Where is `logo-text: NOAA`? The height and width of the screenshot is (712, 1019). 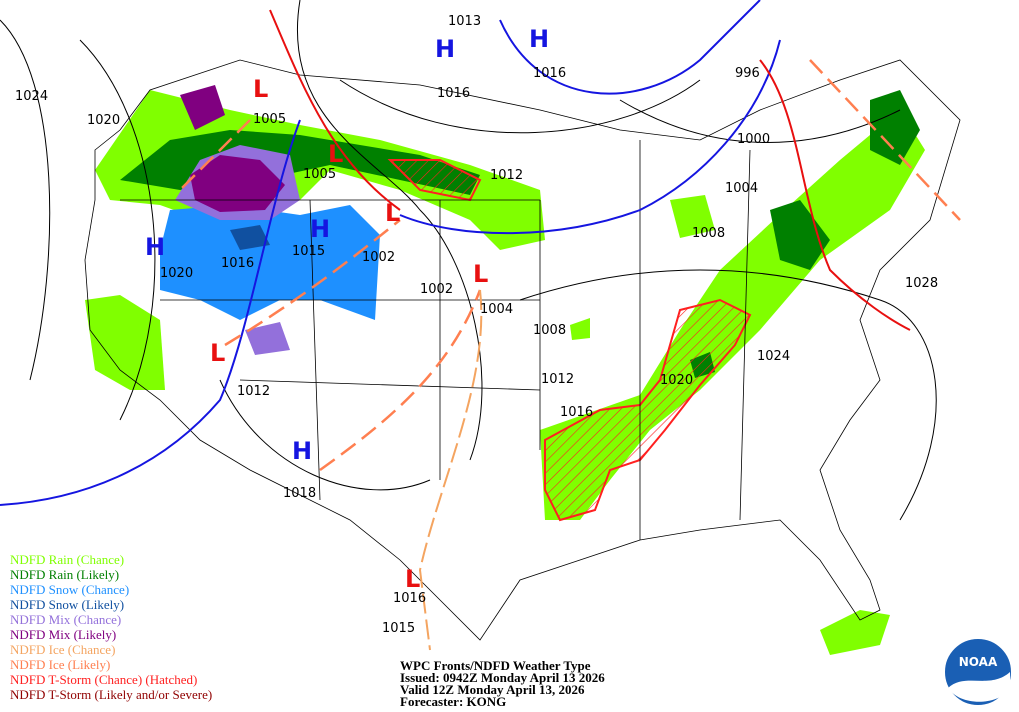 logo-text: NOAA is located at coordinates (978, 662).